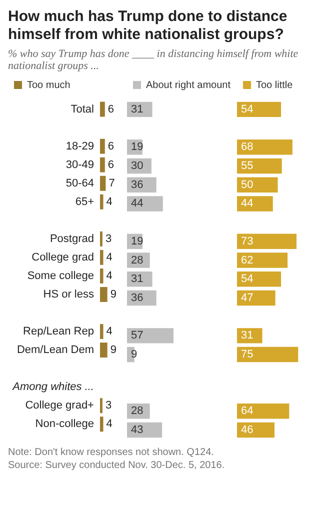 The height and width of the screenshot is (521, 309). What do you see at coordinates (247, 354) in the screenshot?
I see `data-label: 75` at bounding box center [247, 354].